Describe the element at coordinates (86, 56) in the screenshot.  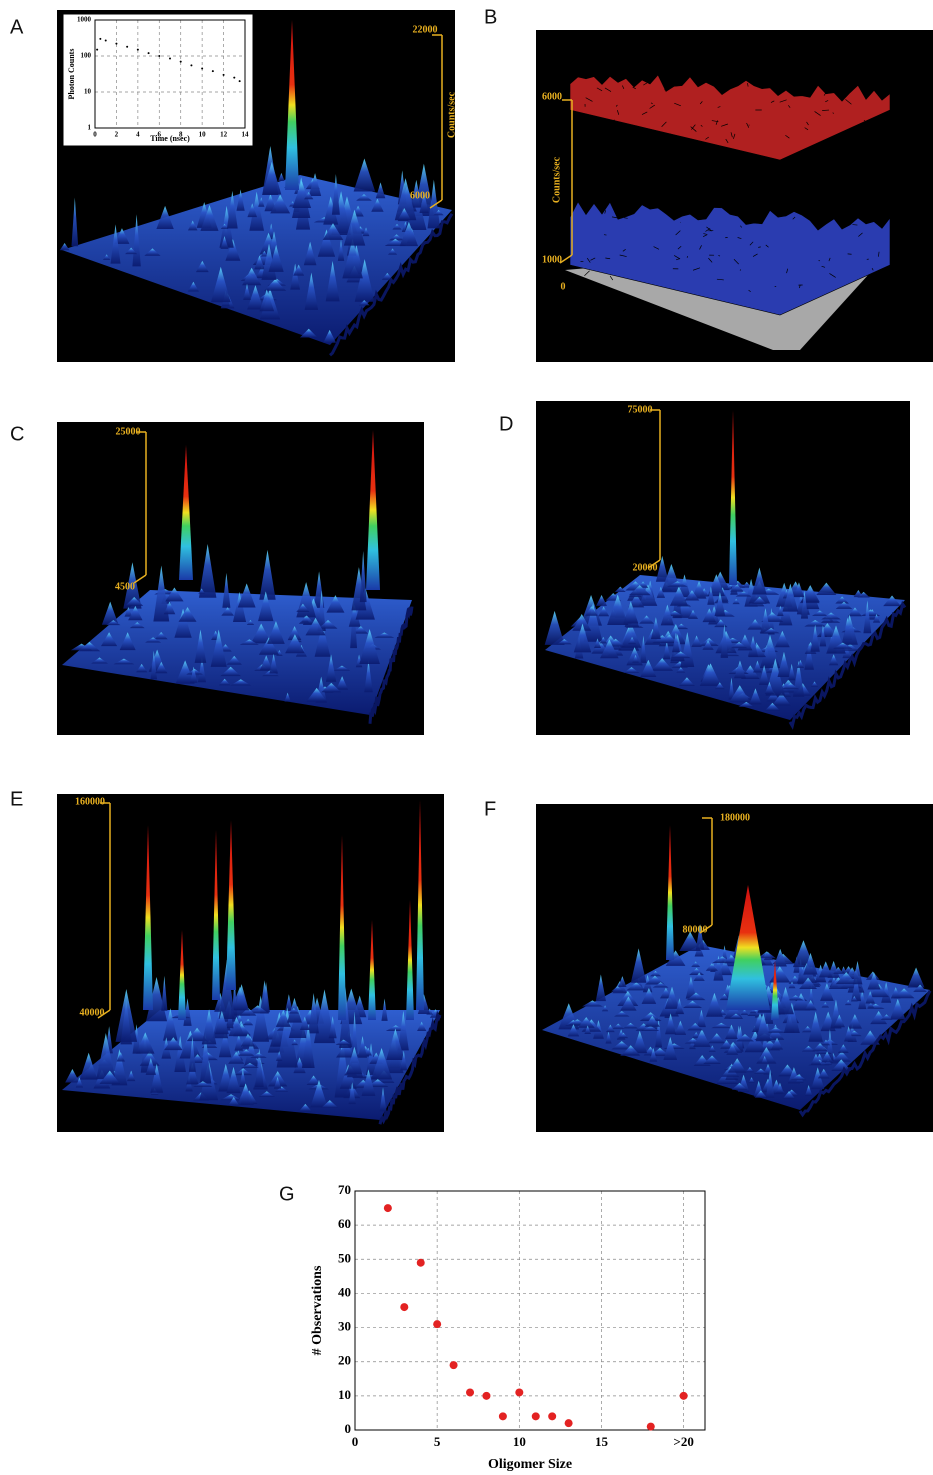
I see `y-tick-label: 100` at that location.